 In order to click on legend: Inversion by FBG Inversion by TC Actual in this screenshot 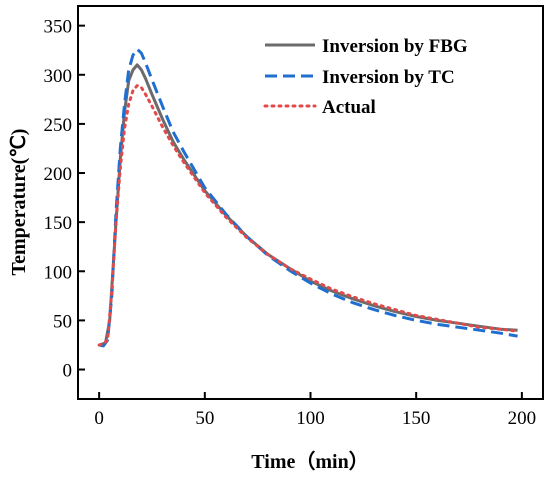, I will do `click(365, 77)`.